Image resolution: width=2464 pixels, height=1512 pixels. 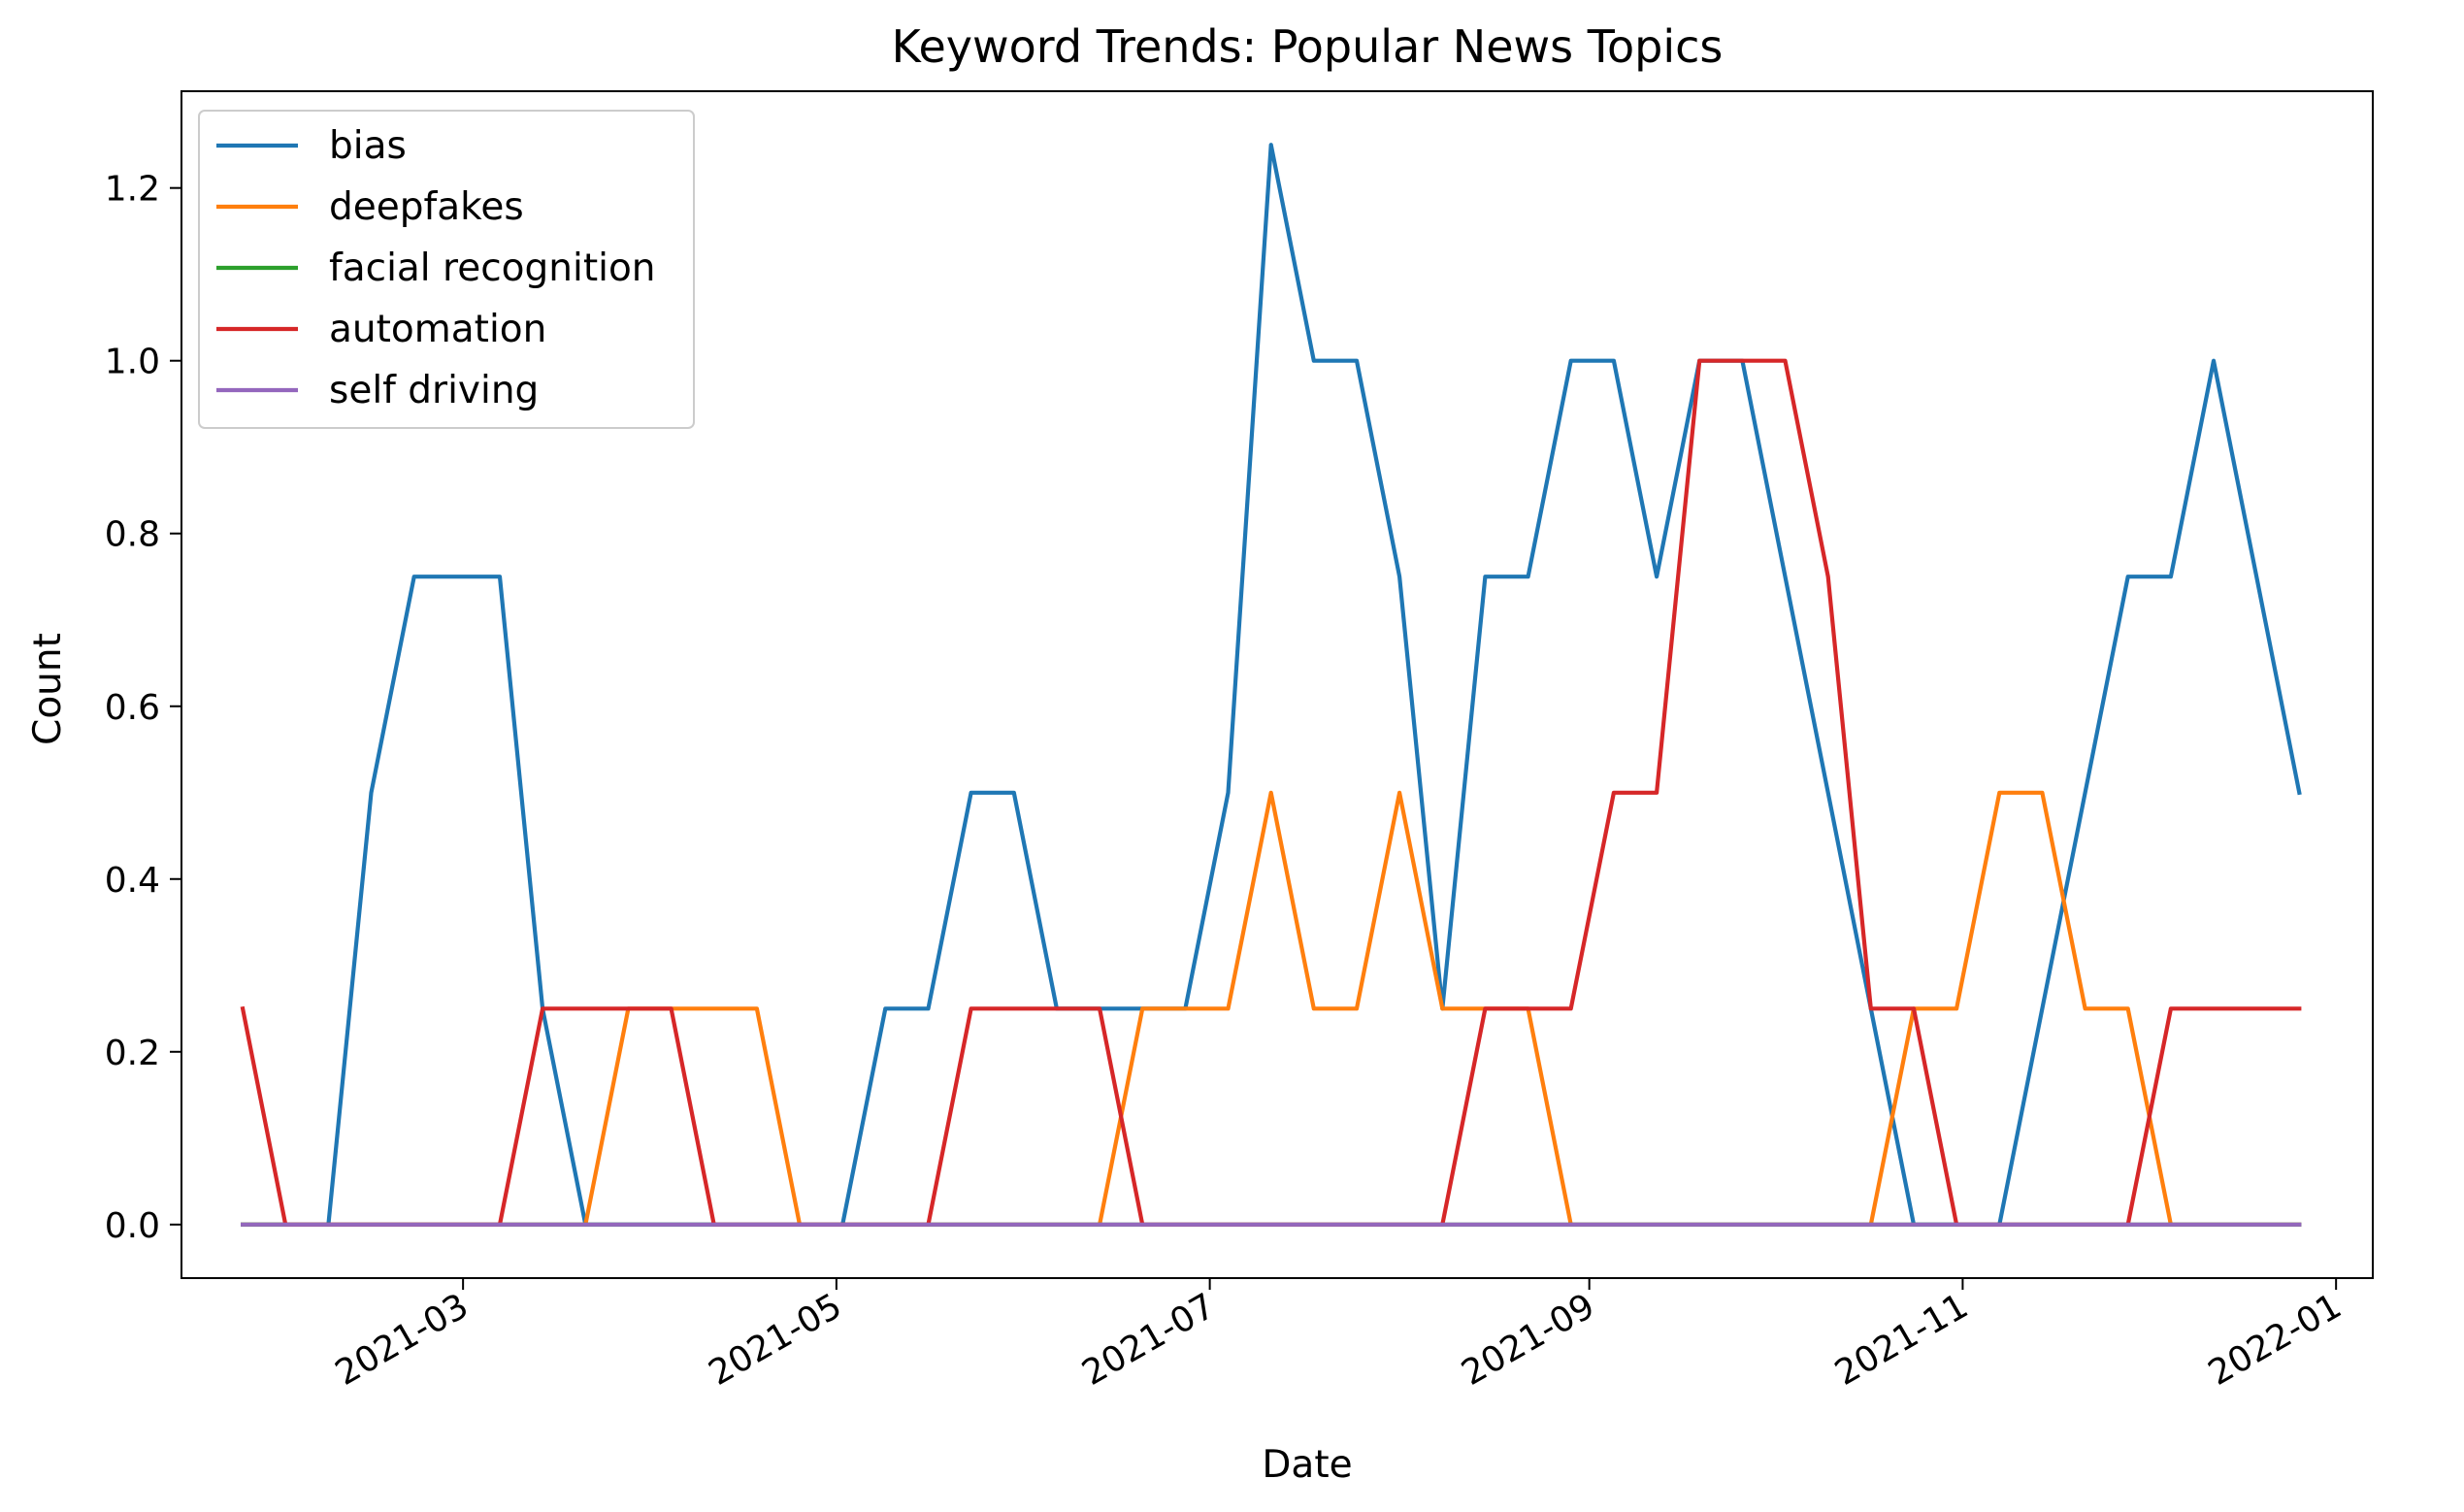 I want to click on x-axis-title: Date, so click(x=1307, y=1465).